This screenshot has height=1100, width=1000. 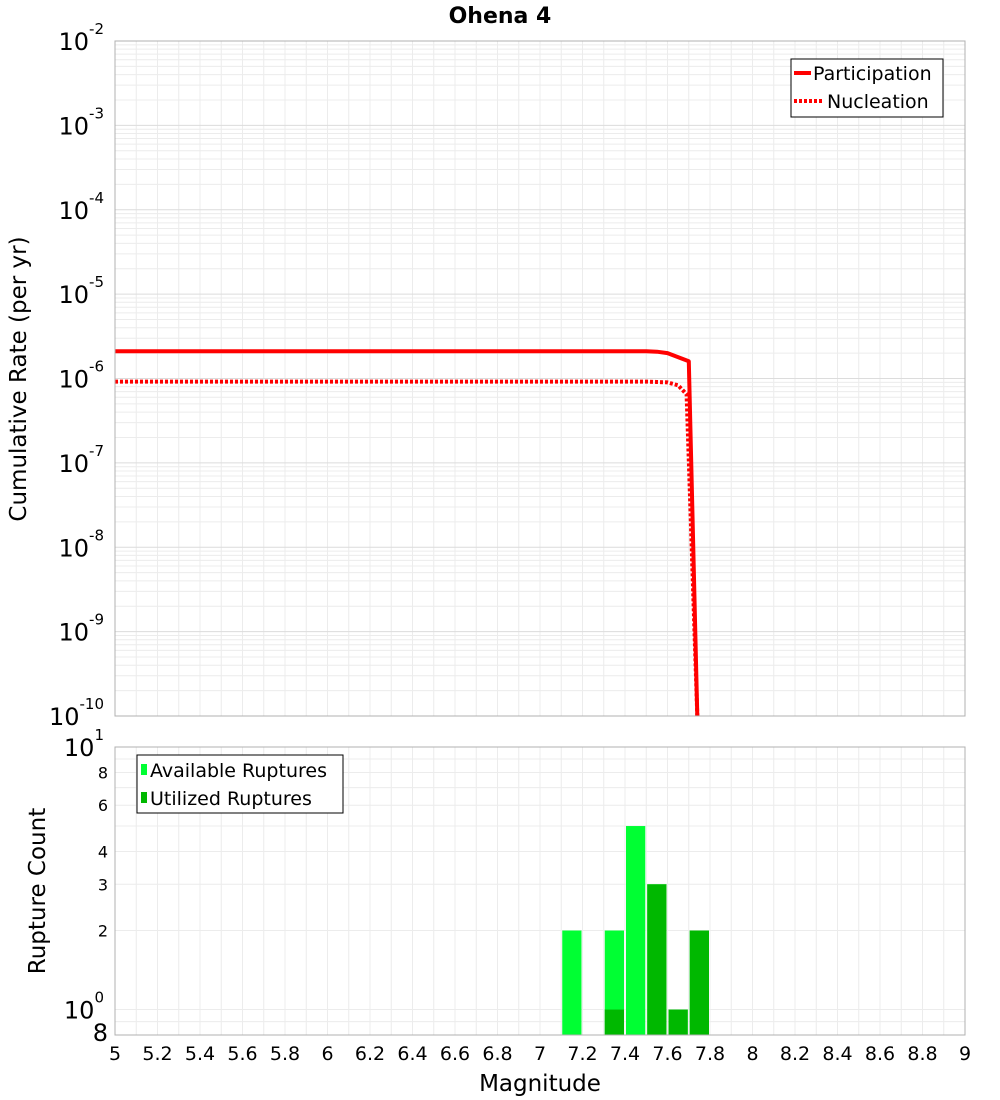 What do you see at coordinates (370, 1054) in the screenshot?
I see `x-tick-label: 6.2` at bounding box center [370, 1054].